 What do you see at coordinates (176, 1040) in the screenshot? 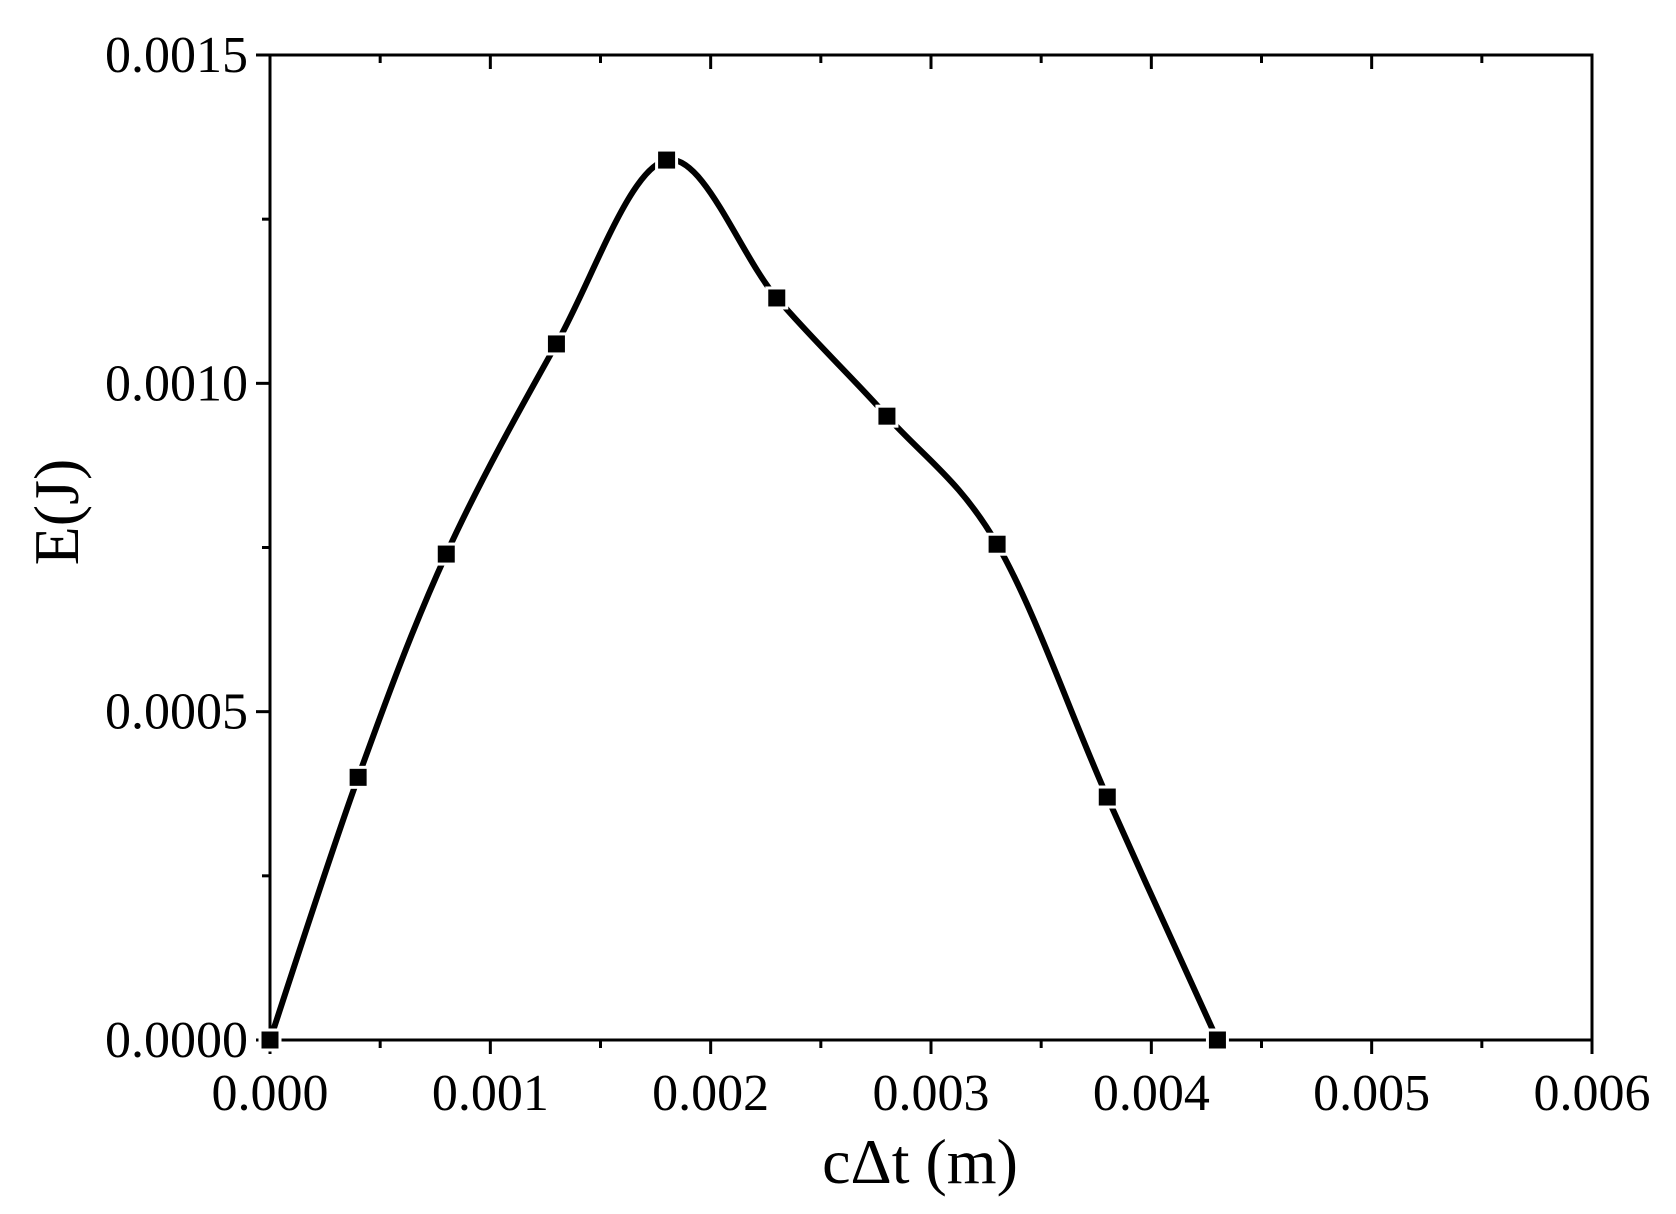
I see `y-tick-label: 0.0000` at bounding box center [176, 1040].